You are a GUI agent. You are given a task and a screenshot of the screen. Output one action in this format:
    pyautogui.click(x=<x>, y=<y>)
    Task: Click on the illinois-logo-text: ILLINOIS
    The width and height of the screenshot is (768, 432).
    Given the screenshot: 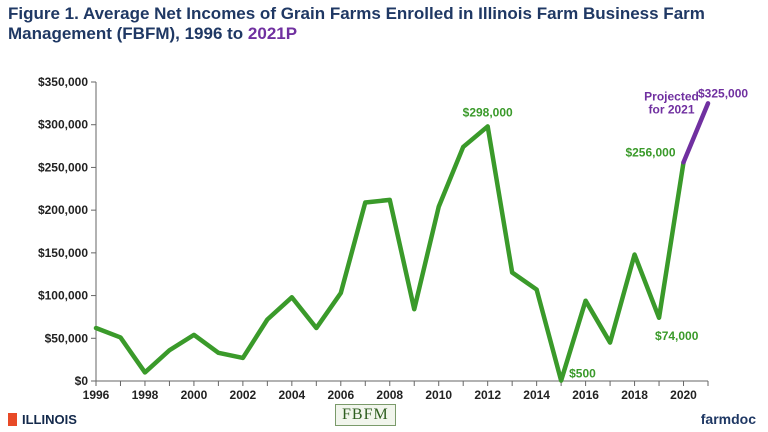 What is the action you would take?
    pyautogui.click(x=49, y=419)
    